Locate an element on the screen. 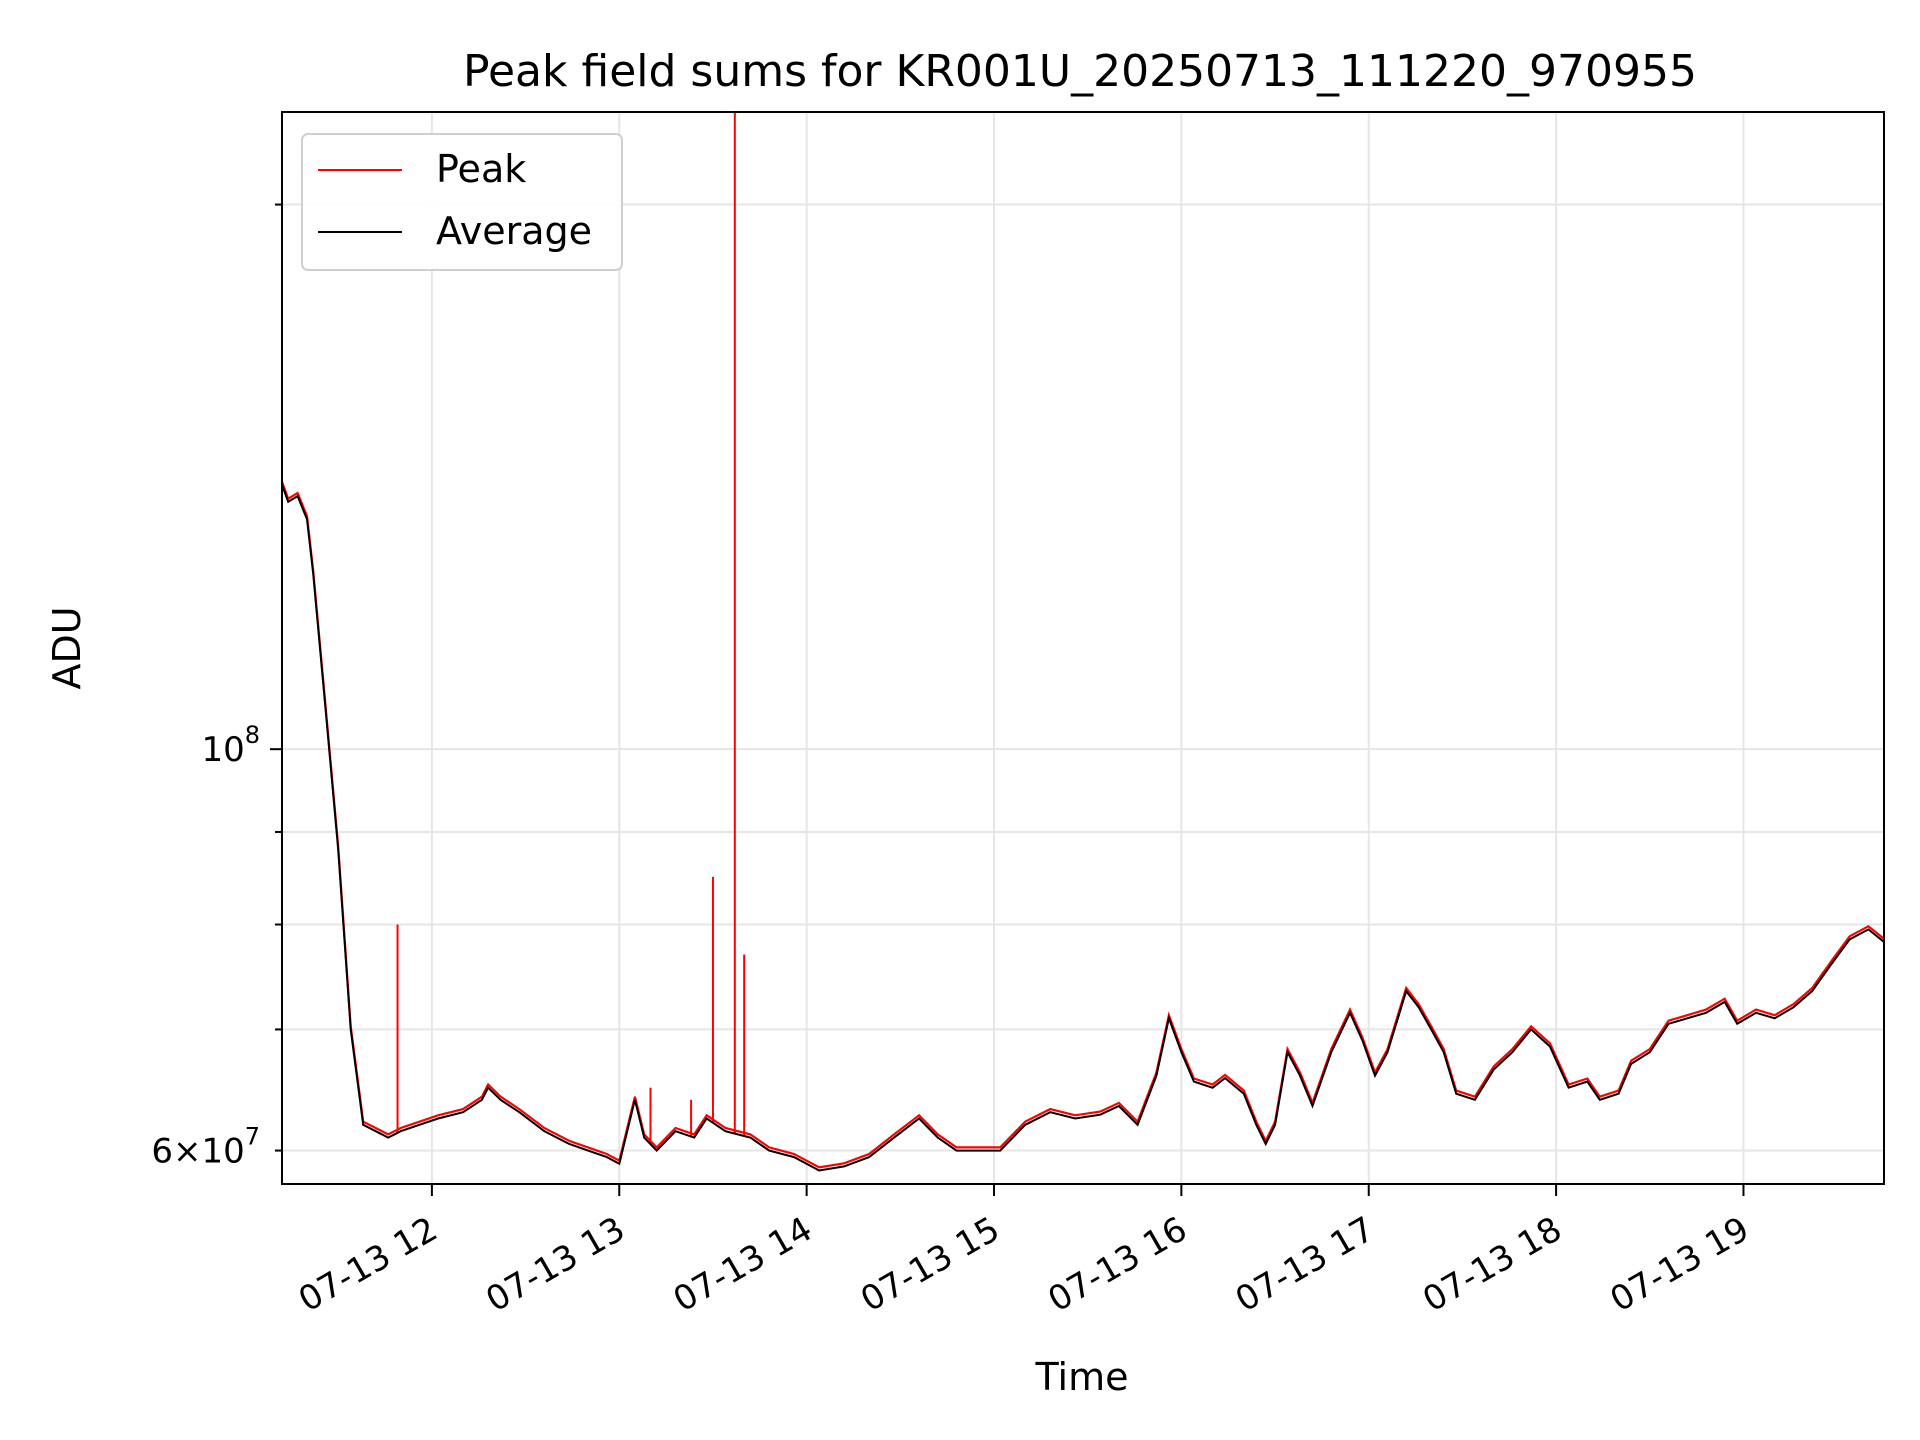 This screenshot has width=1920, height=1440. legend-box is located at coordinates (462, 202).